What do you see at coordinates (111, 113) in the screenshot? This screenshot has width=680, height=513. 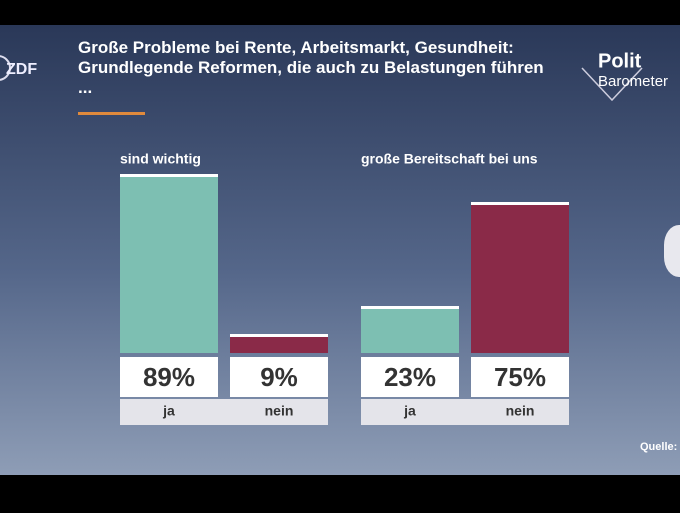 I see `title-underline` at bounding box center [111, 113].